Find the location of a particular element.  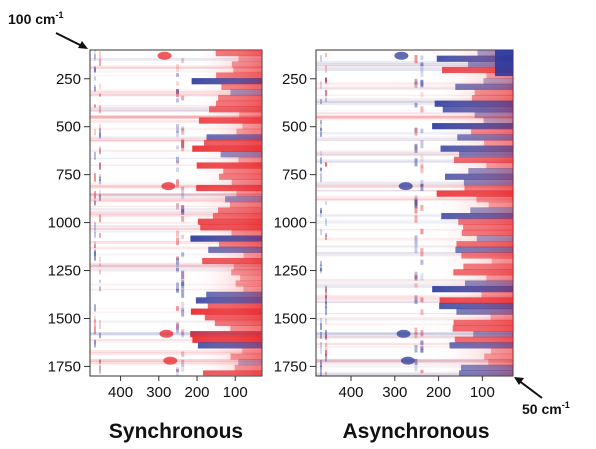

y-tick-label: 750 is located at coordinates (68, 175).